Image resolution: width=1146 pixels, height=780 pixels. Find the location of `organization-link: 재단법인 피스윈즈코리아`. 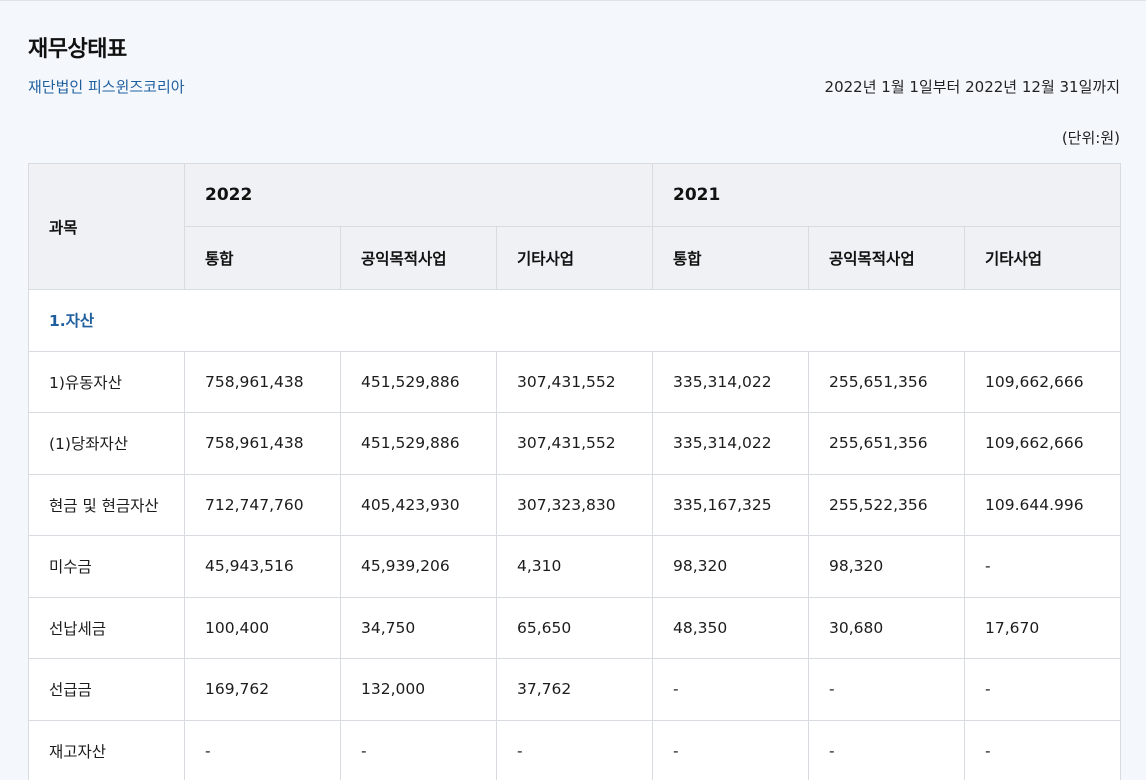

organization-link: 재단법인 피스윈즈코리아 is located at coordinates (106, 87).